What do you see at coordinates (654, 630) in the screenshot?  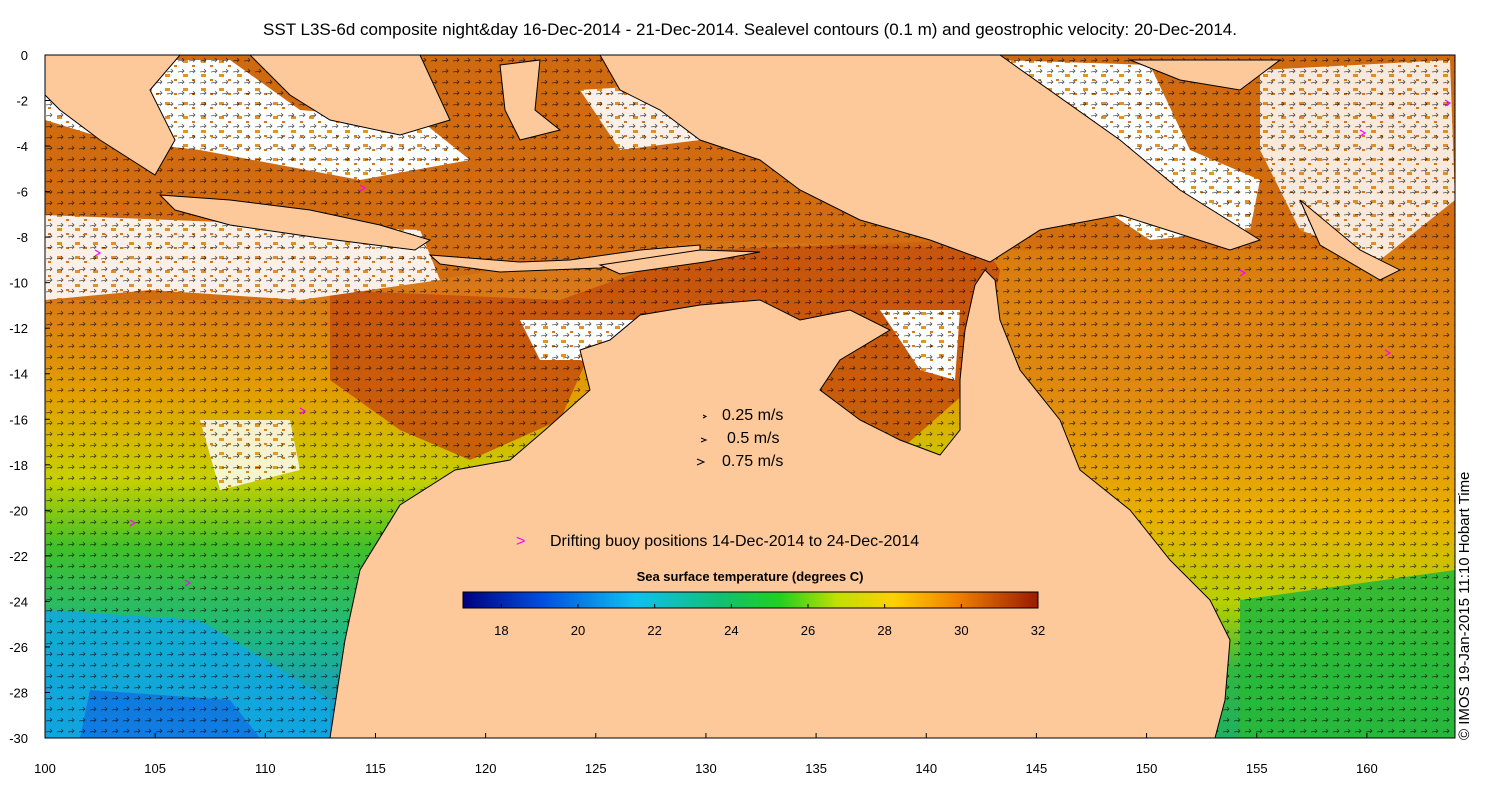 I see `colorbar-tick-label: 22` at bounding box center [654, 630].